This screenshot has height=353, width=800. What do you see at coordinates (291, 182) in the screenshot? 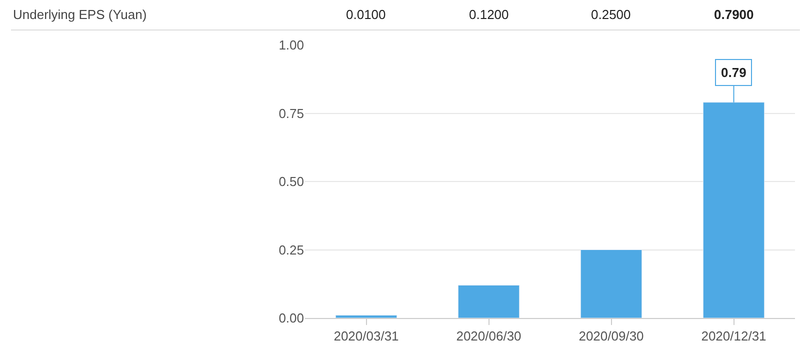
I see `y-tick-label: 0.50` at bounding box center [291, 182].